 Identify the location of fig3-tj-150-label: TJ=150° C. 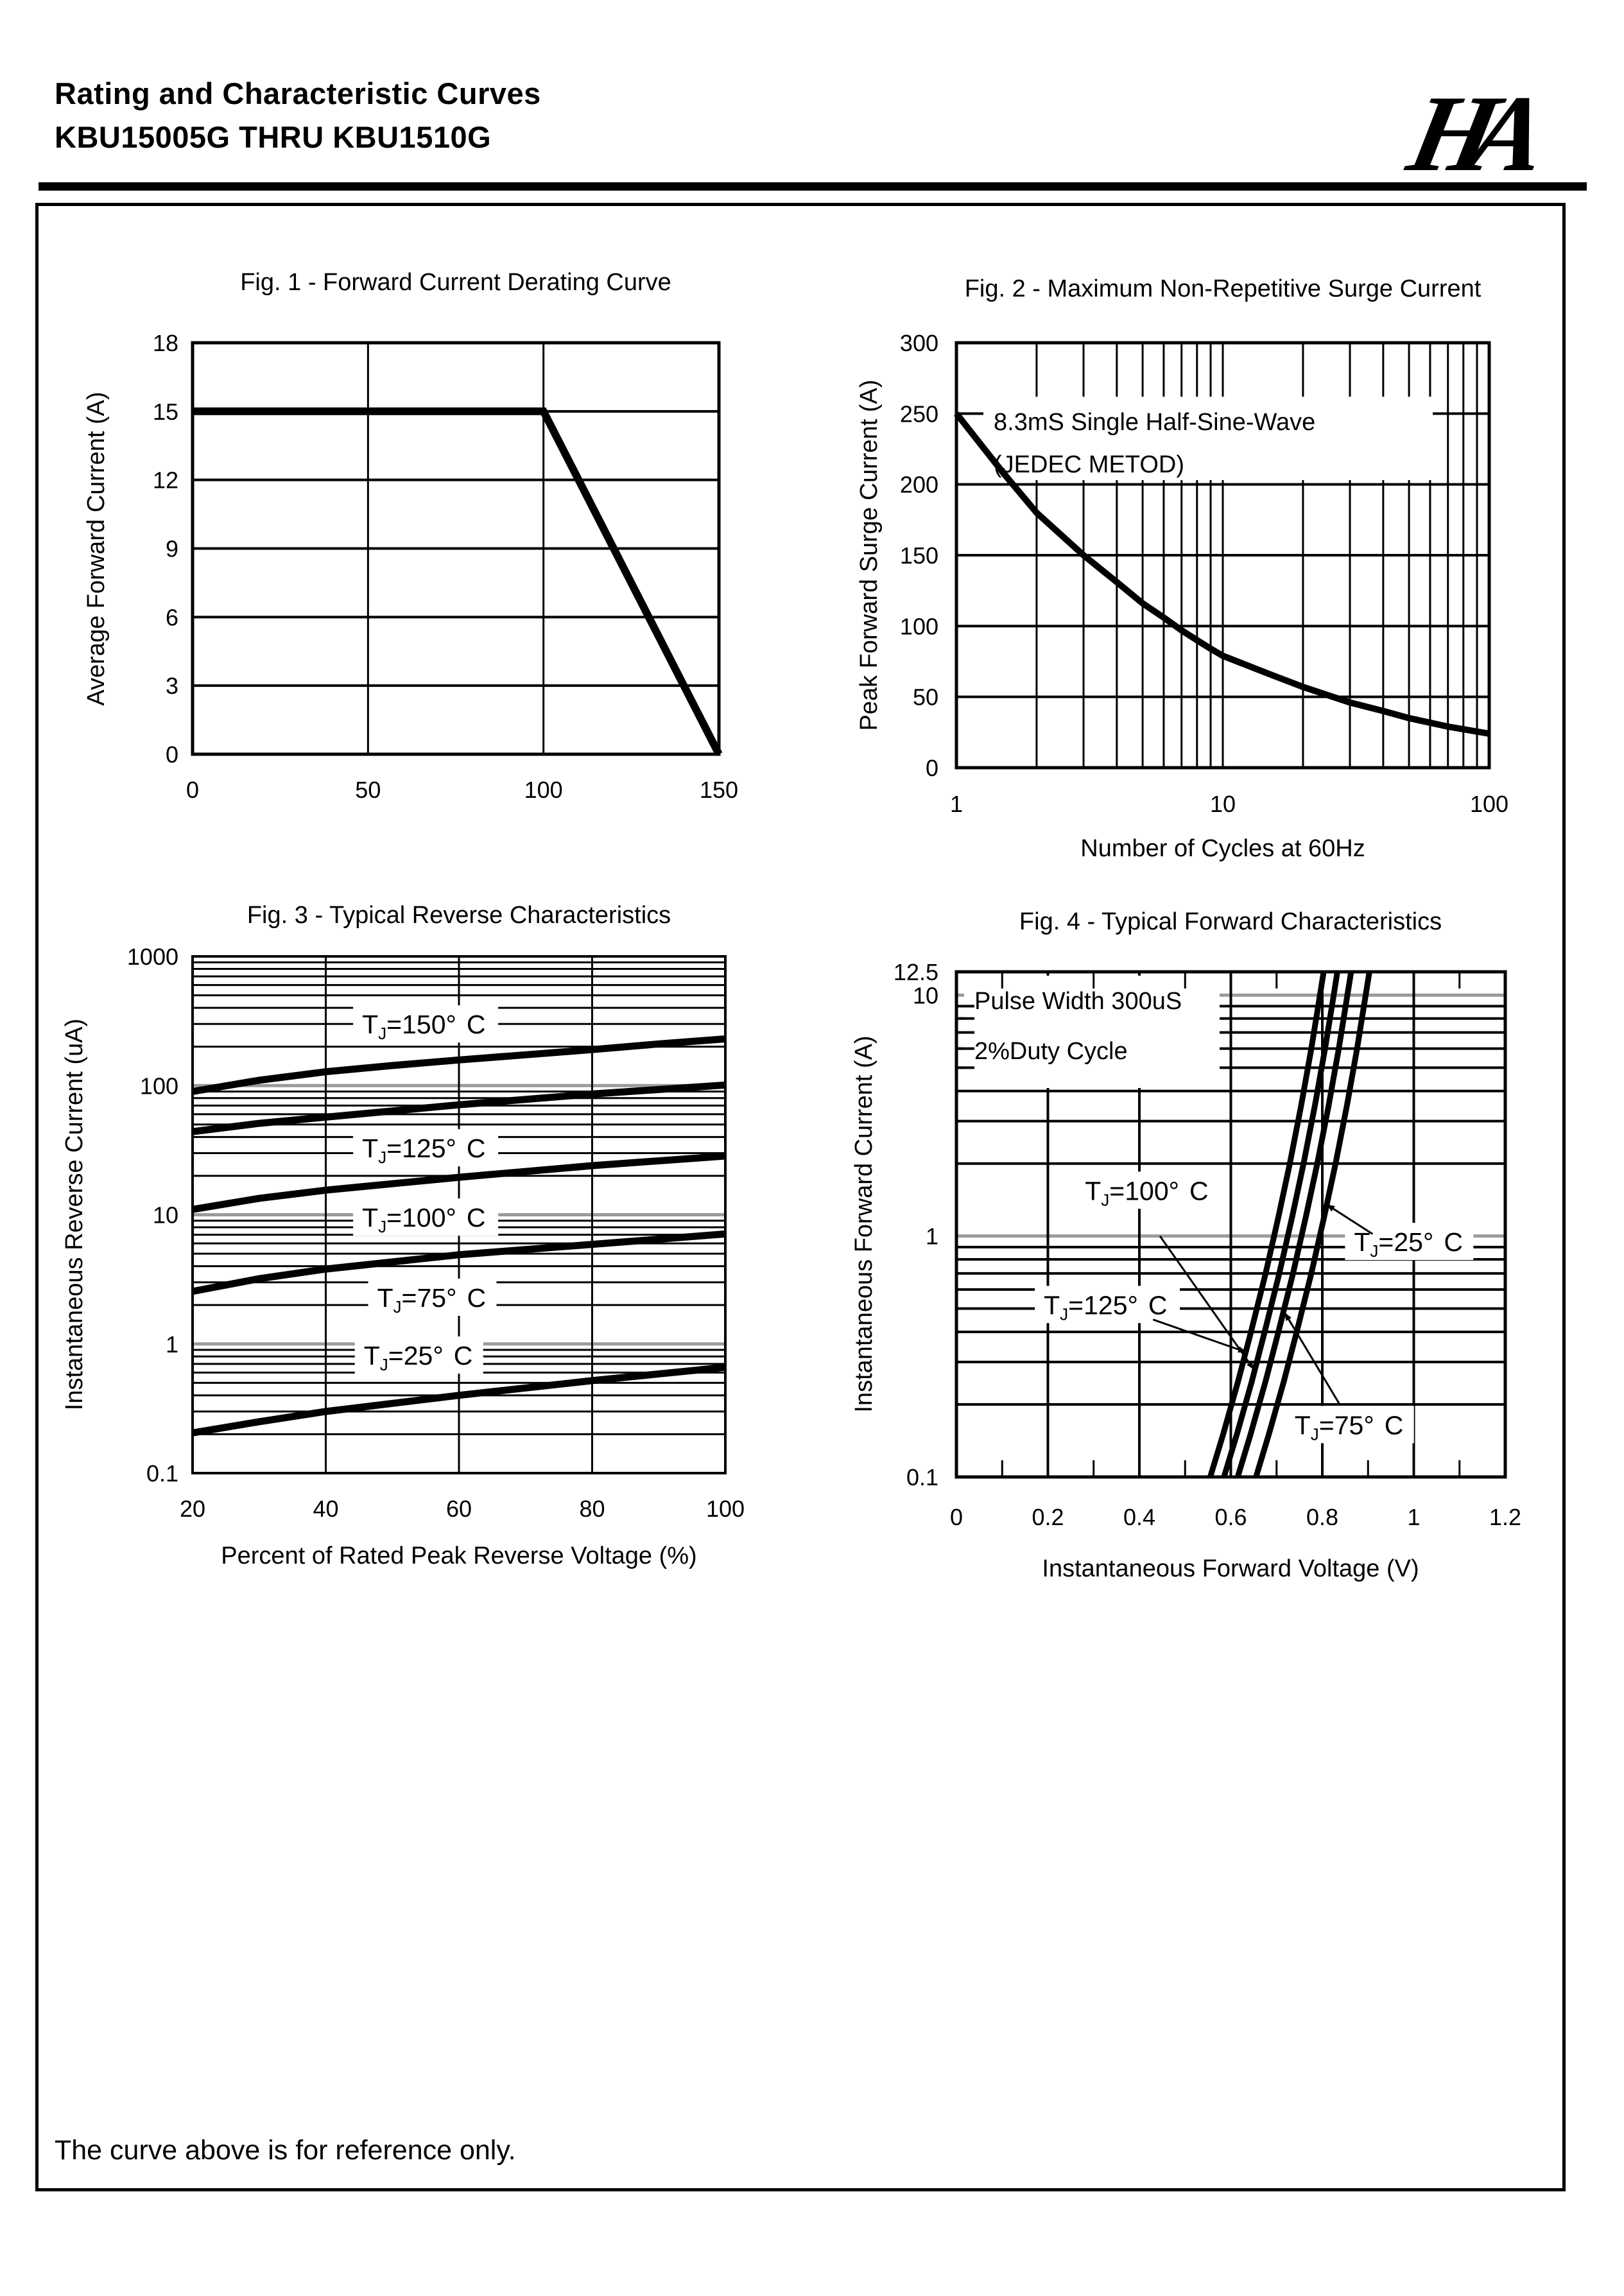
(423, 1026).